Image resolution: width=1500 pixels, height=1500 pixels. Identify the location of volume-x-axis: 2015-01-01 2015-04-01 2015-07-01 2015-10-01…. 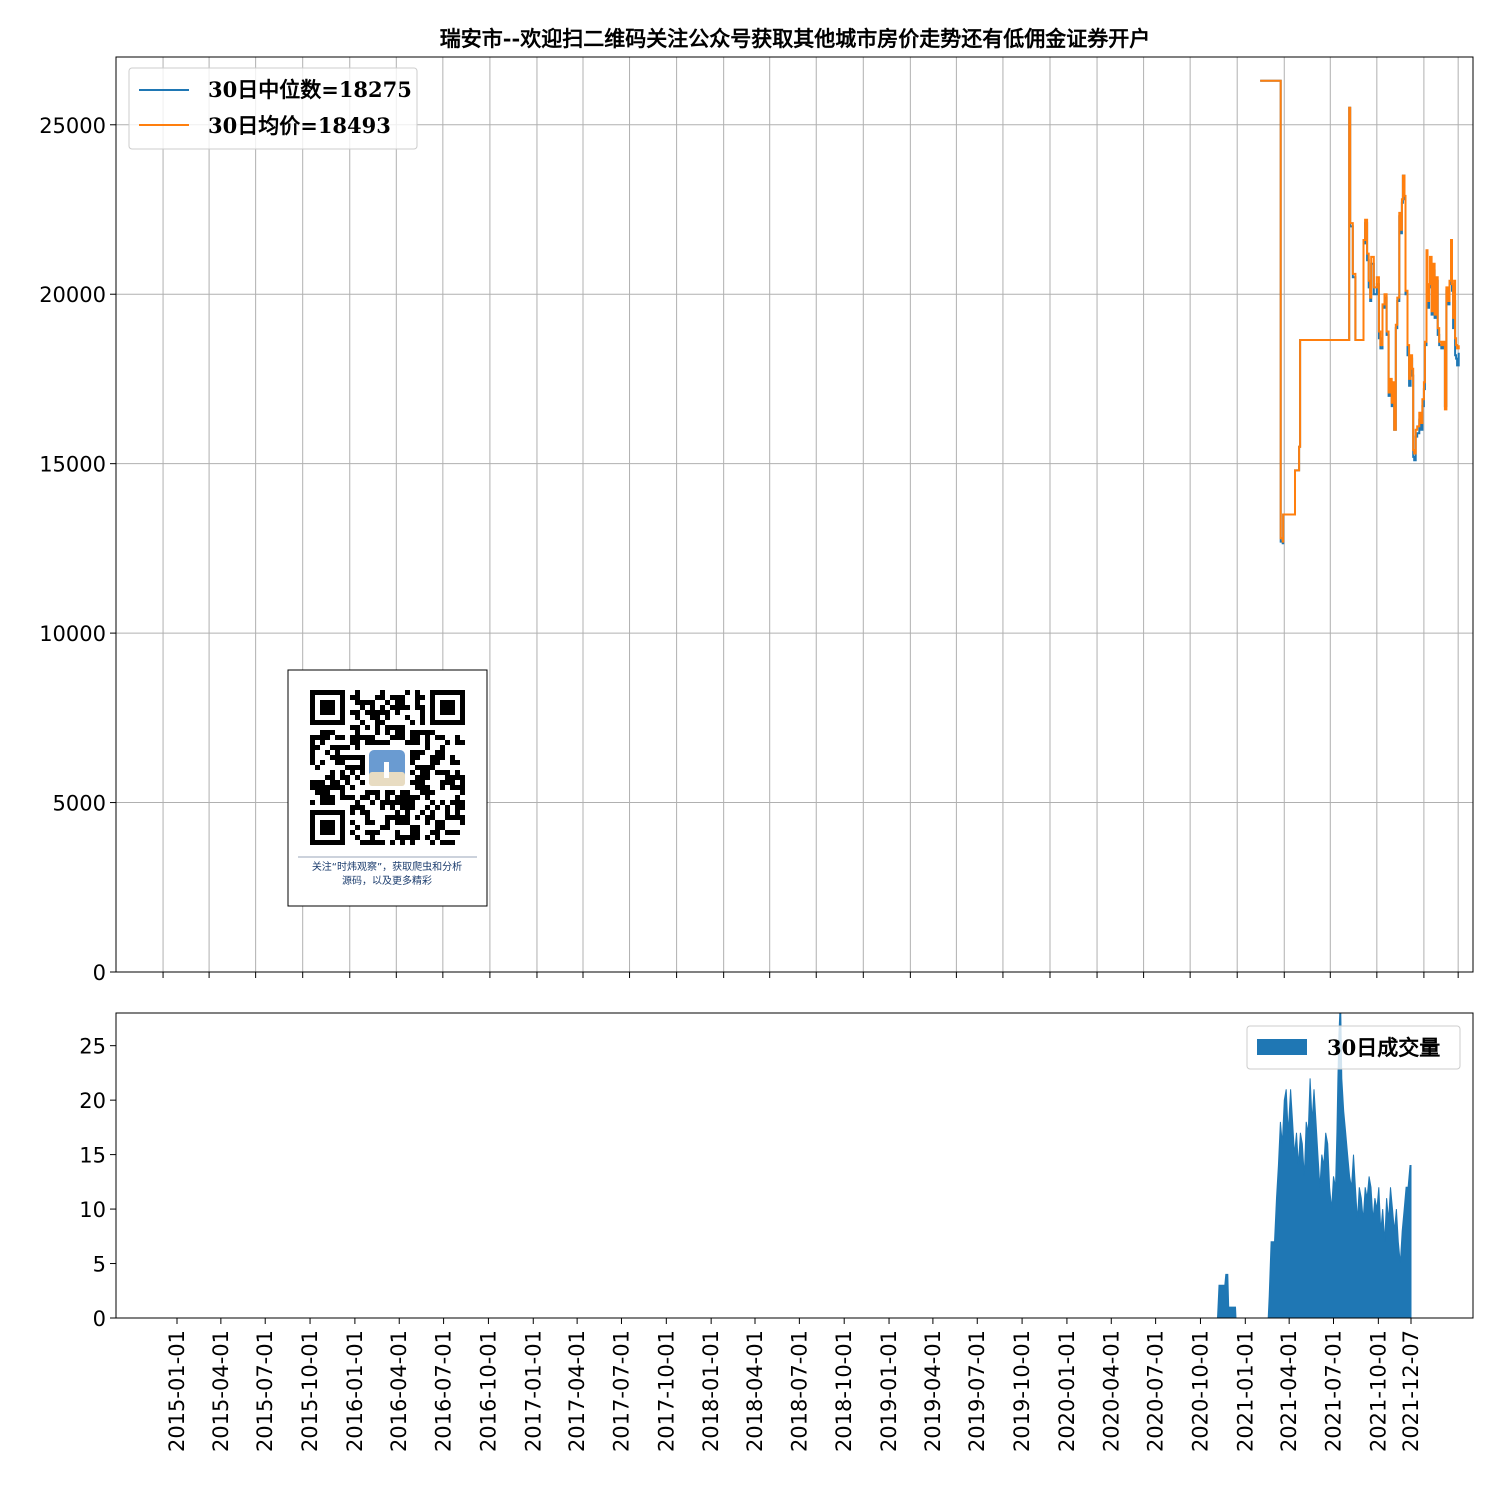
(794, 1385).